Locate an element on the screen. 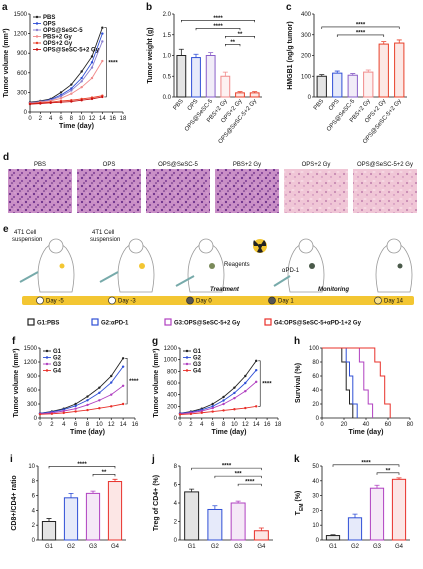 This screenshot has height=569, width=423. legend-label: G3:OPS@SeSC-5+2 Gy is located at coordinates (207, 324).